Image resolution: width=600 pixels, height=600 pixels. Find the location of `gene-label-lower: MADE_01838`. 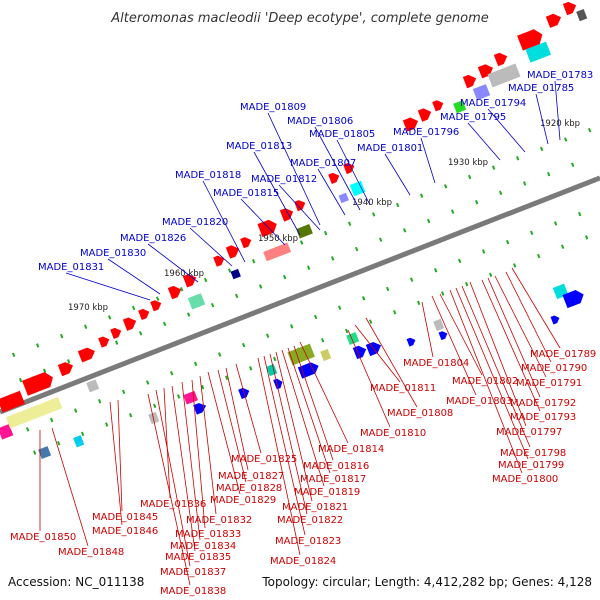

gene-label-lower: MADE_01838 is located at coordinates (193, 591).